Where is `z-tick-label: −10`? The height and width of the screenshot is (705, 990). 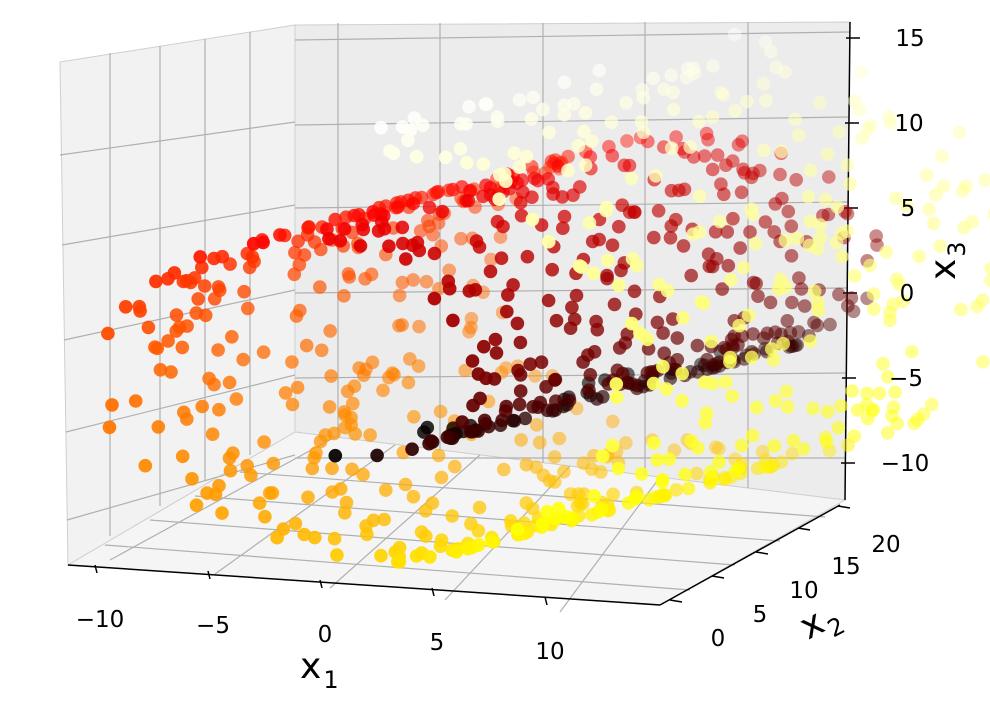 z-tick-label: −10 is located at coordinates (905, 464).